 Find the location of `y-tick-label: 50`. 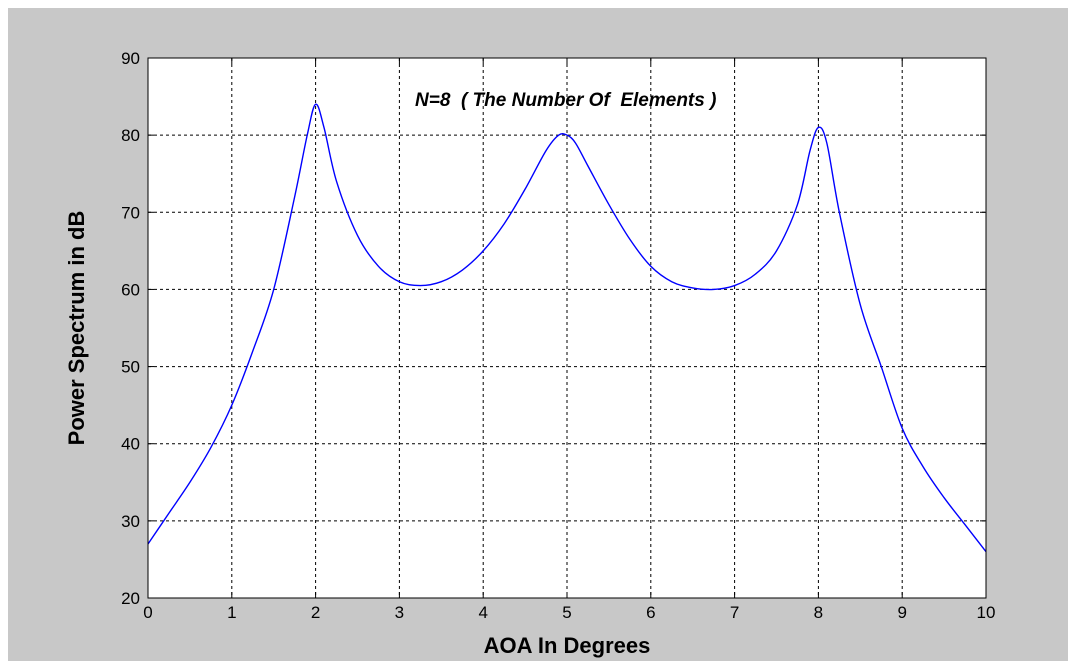

y-tick-label: 50 is located at coordinates (130, 367).